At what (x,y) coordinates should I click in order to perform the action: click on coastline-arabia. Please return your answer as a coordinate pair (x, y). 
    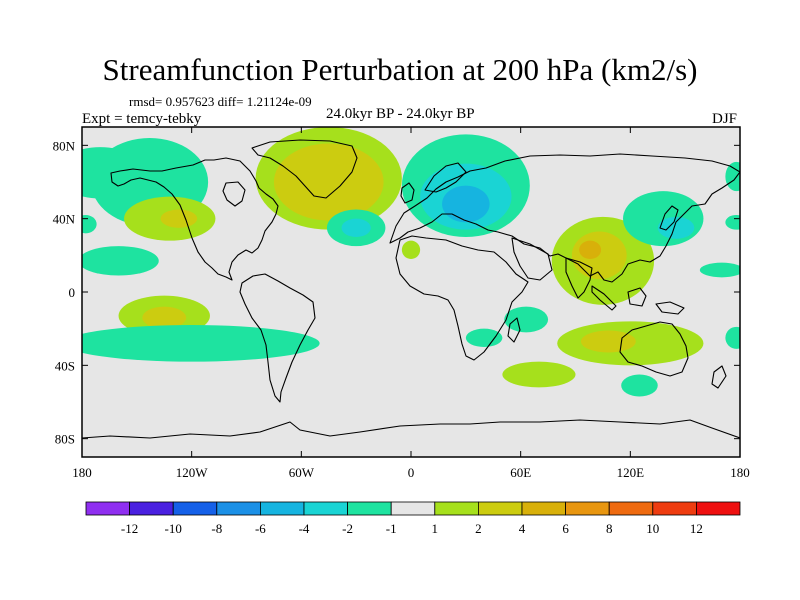
    Looking at the image, I should click on (532, 259).